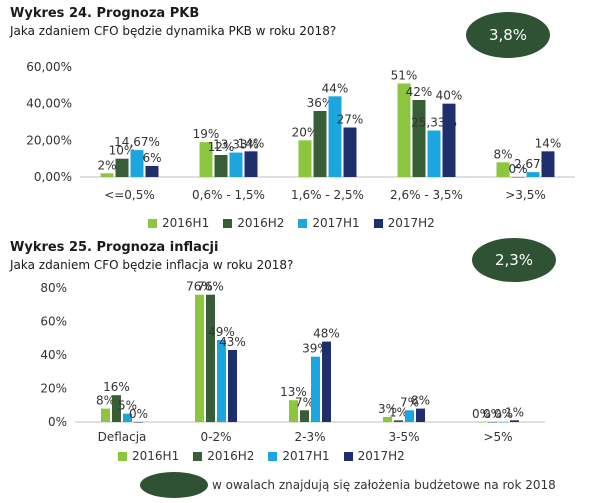 The height and width of the screenshot is (503, 593). I want to click on chart1-forecast-badge: 3,8%, so click(508, 35).